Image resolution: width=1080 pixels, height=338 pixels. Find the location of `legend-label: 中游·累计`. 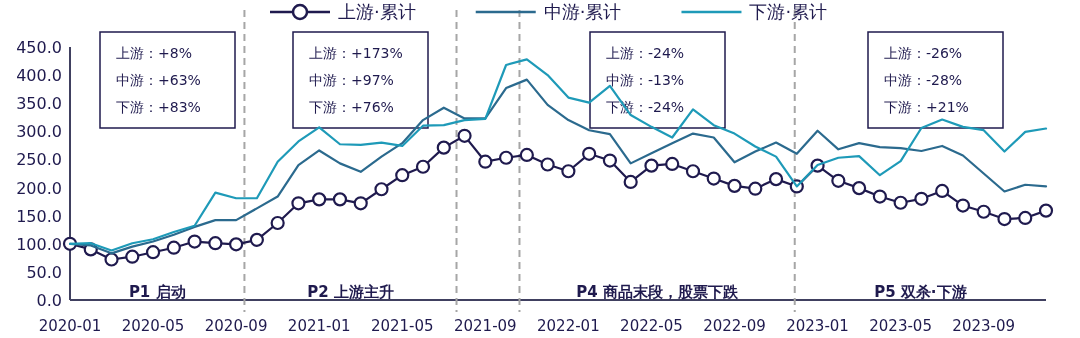

legend-label: 中游·累计 is located at coordinates (582, 11).